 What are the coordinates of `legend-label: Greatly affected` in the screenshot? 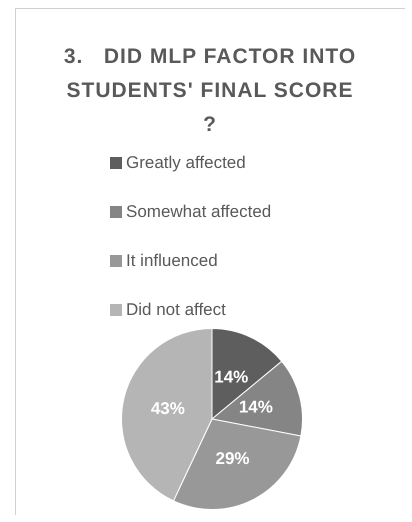 It's located at (186, 163).